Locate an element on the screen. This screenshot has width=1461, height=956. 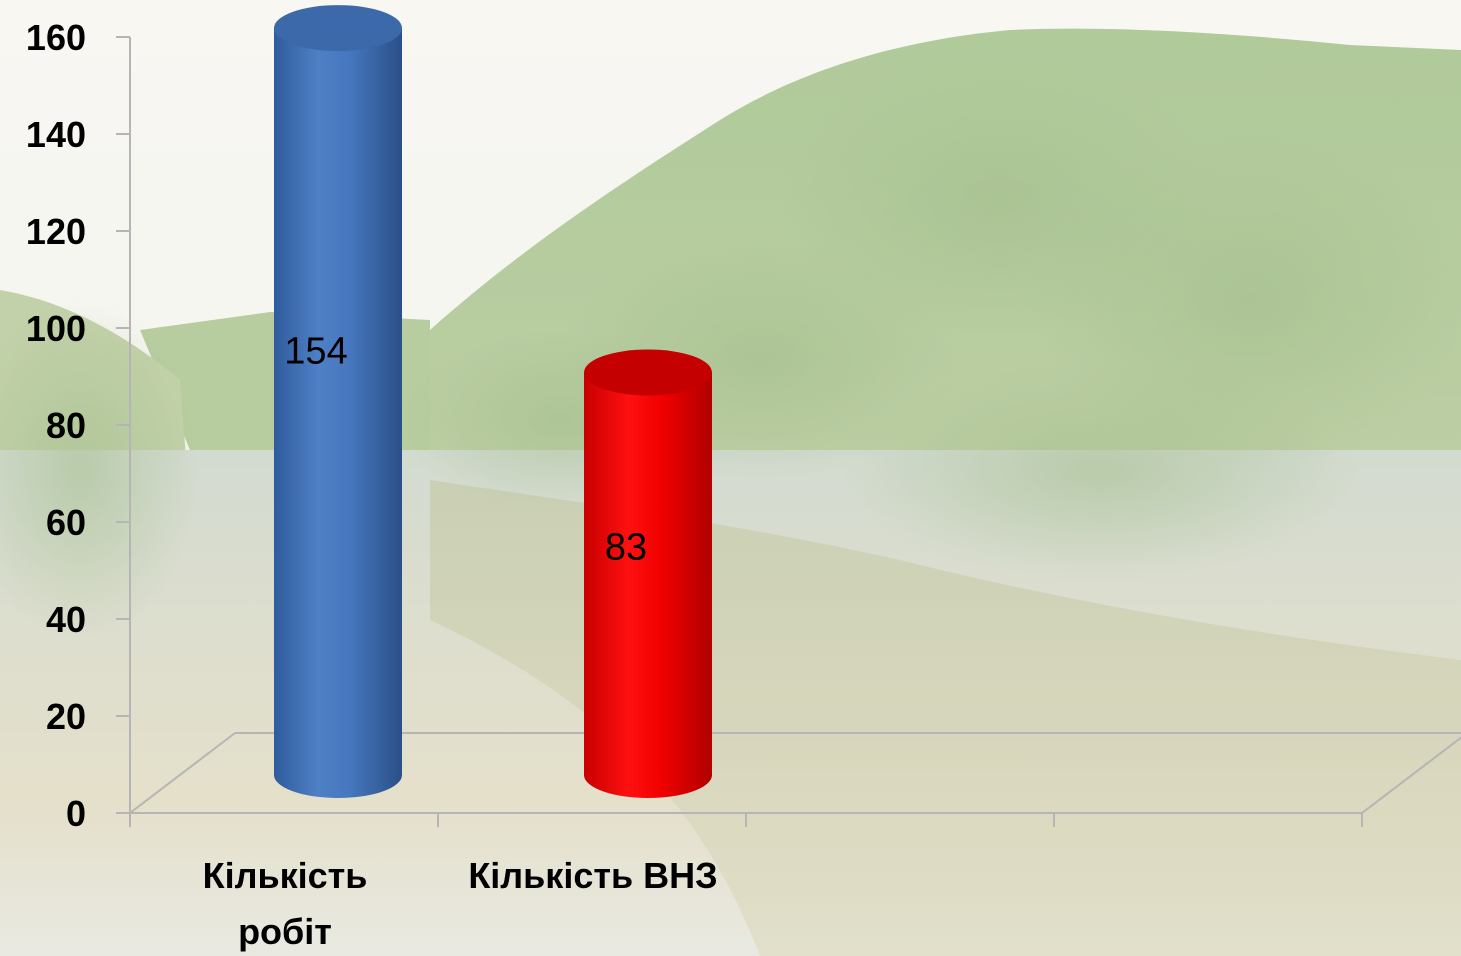
y-tick-label: 80 is located at coordinates (66, 425).